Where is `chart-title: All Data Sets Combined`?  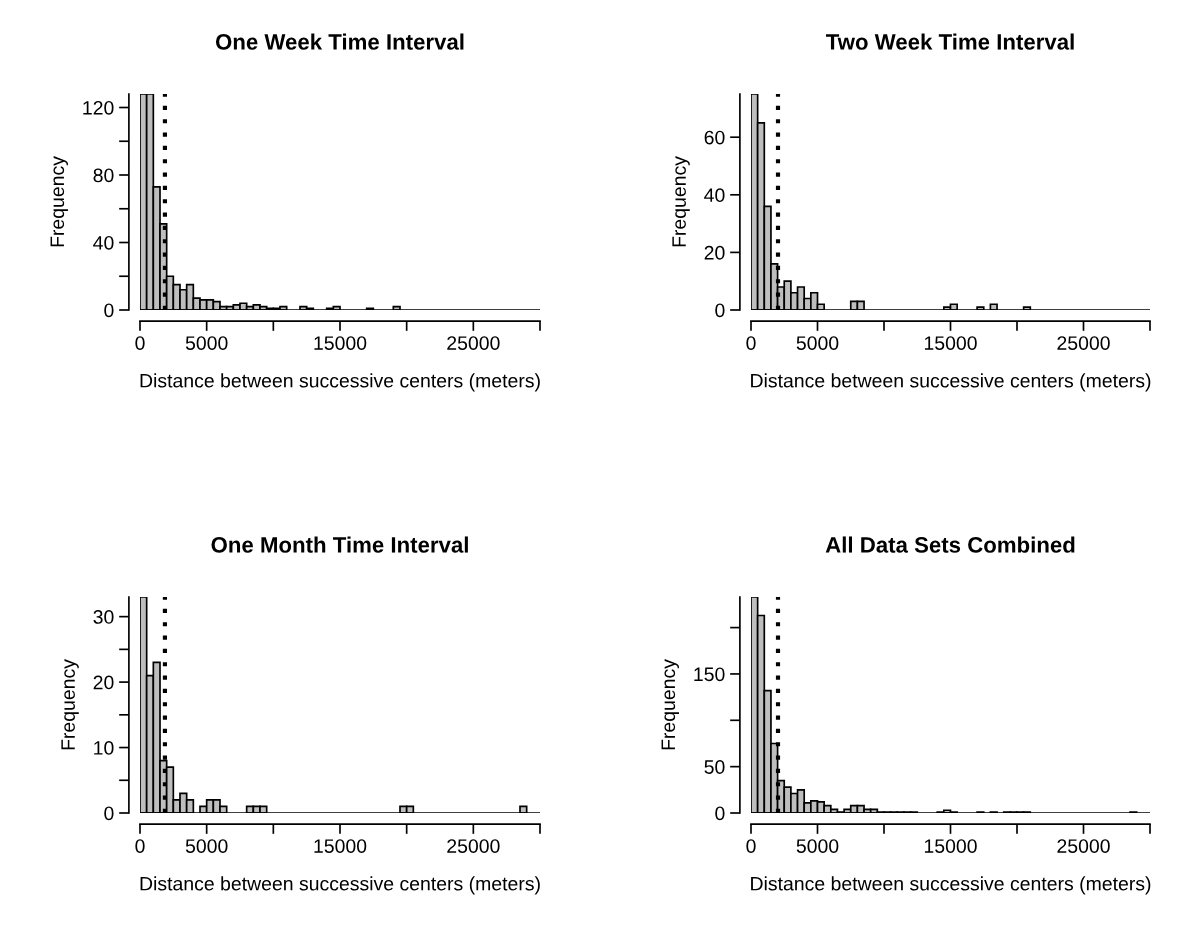 chart-title: All Data Sets Combined is located at coordinates (950, 544).